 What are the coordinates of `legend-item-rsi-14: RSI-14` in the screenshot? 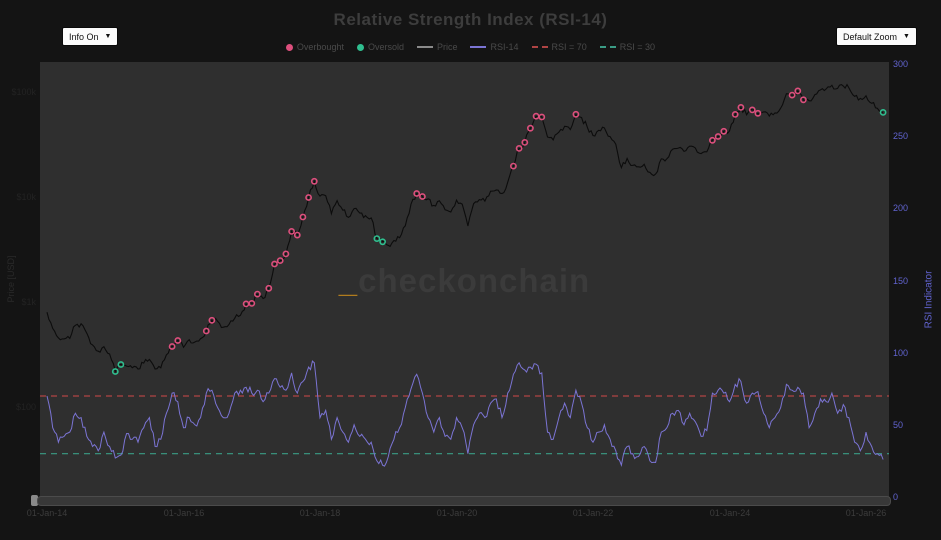 It's located at (494, 47).